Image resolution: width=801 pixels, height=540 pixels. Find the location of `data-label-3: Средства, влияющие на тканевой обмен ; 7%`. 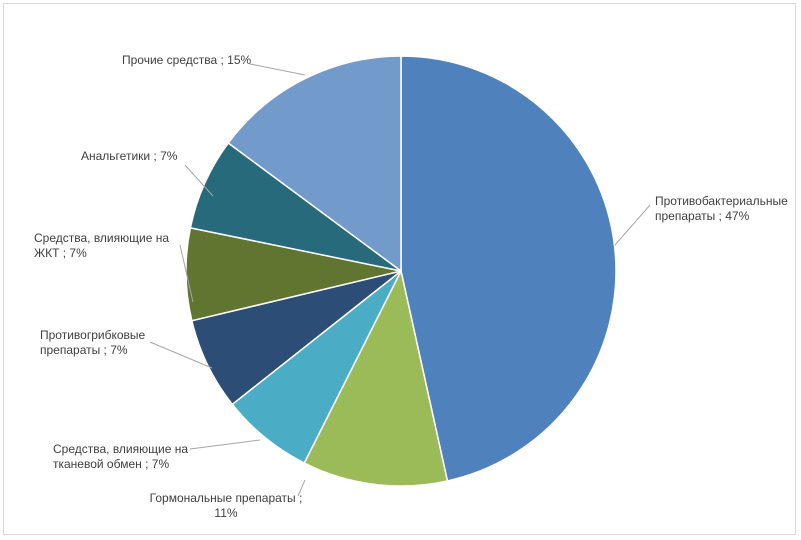

data-label-3: Средства, влияющие на тканевой обмен ; 7% is located at coordinates (120, 456).